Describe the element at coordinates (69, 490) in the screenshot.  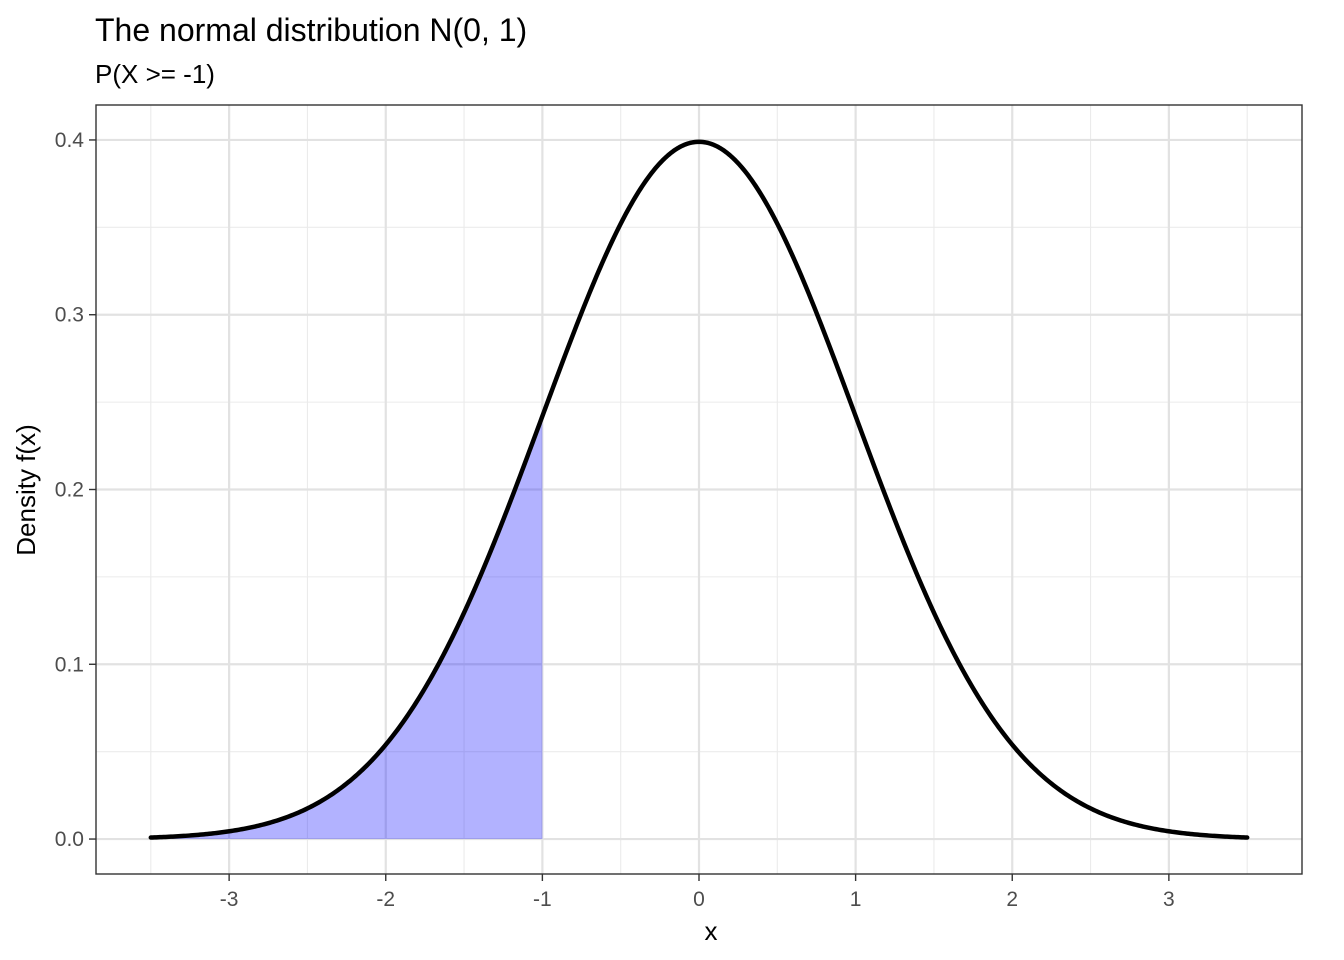
I see `y-tick-label: 0.2` at that location.